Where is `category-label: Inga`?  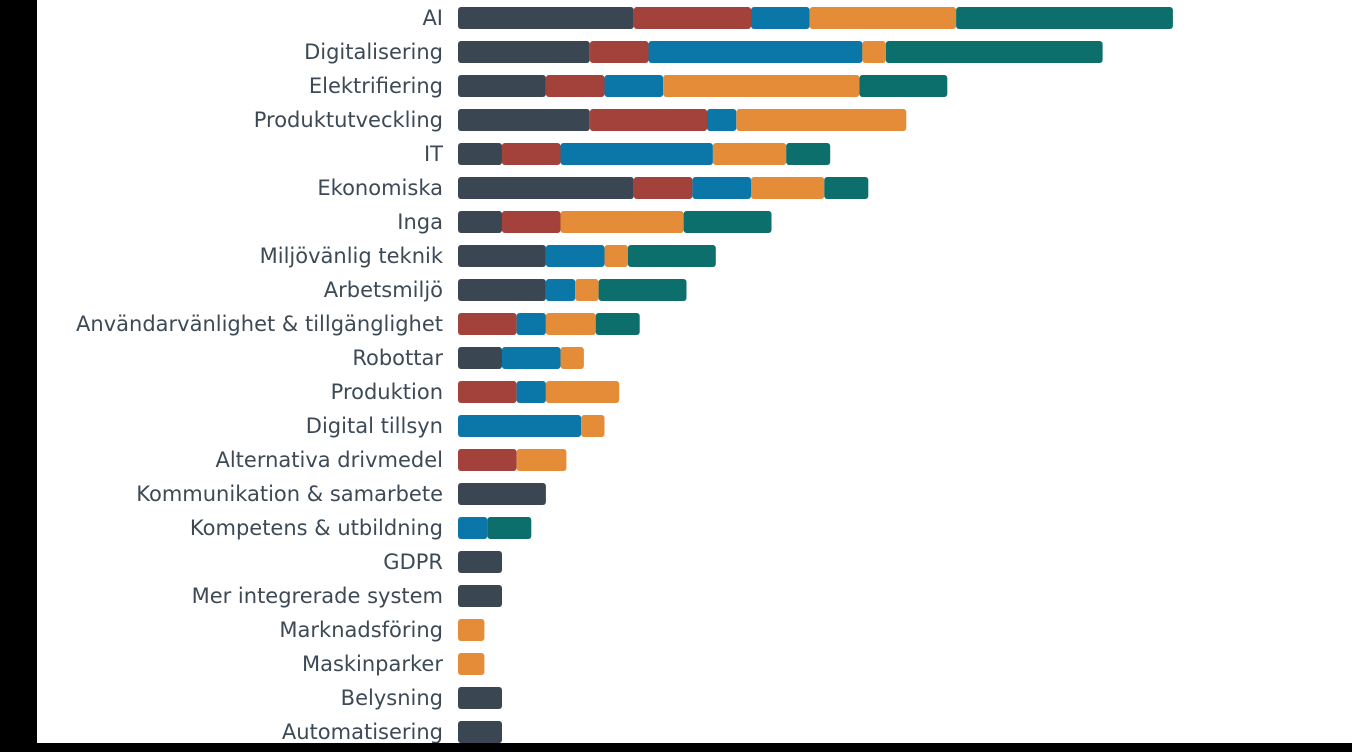
category-label: Inga is located at coordinates (420, 222).